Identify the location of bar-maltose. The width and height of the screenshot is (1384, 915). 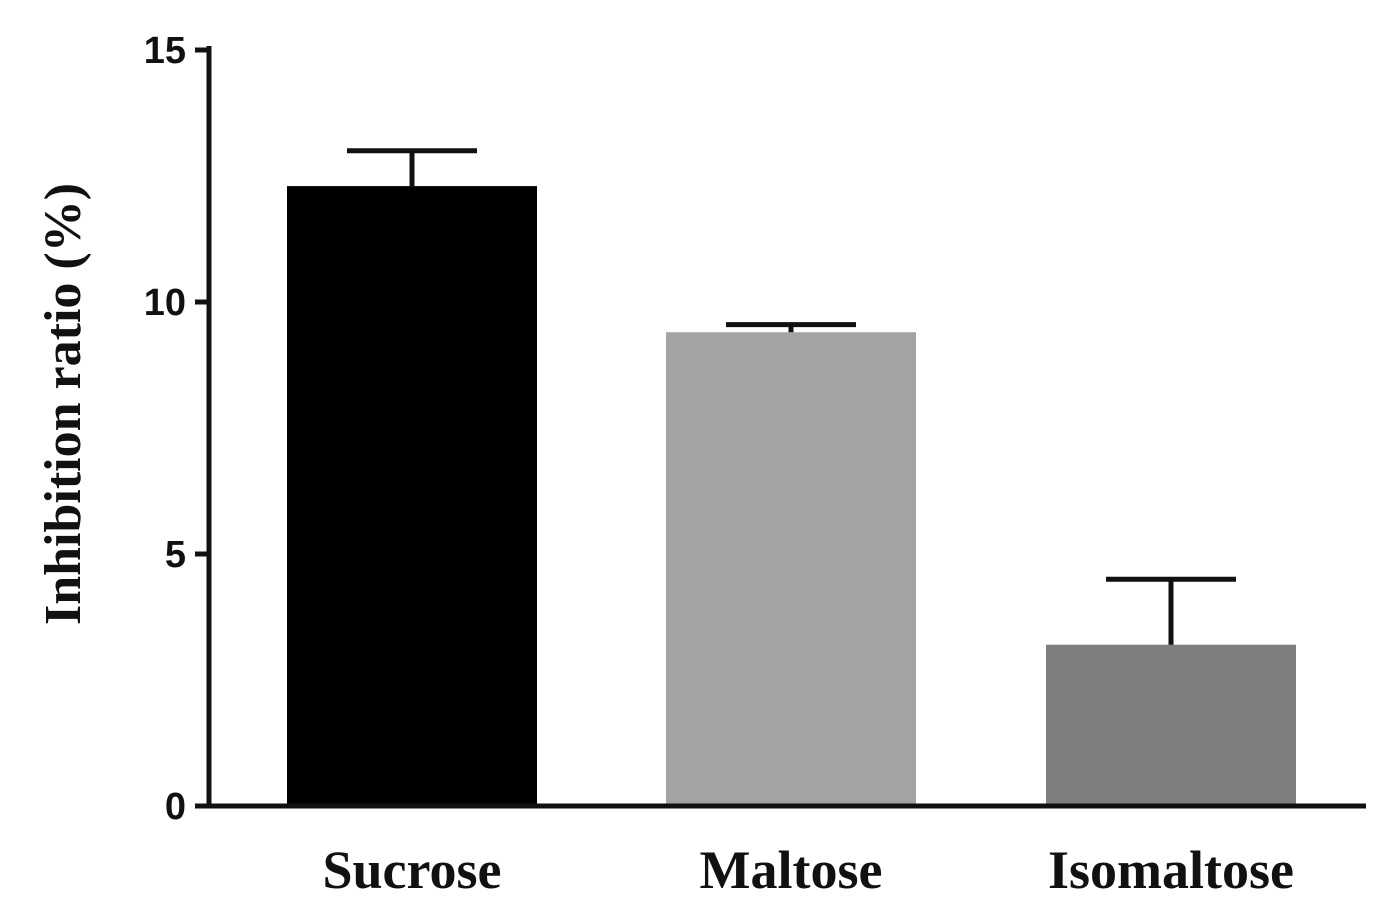
(791, 569).